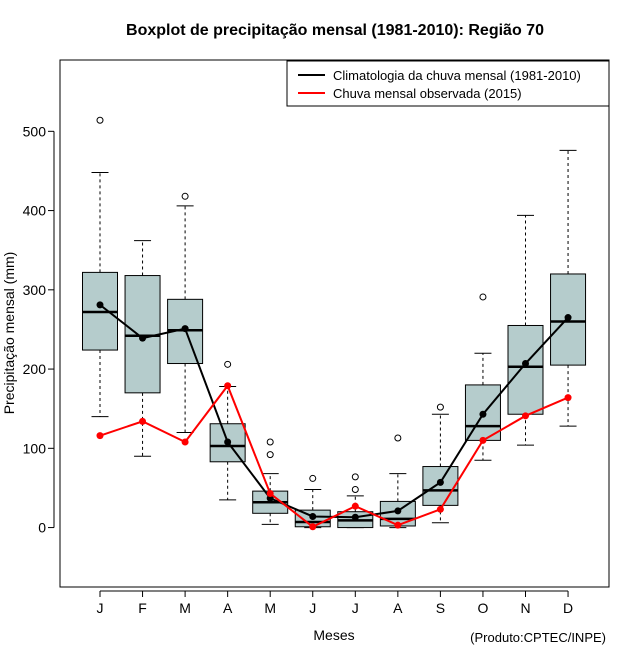  Describe the element at coordinates (483, 608) in the screenshot. I see `x-tick-label: O` at that location.